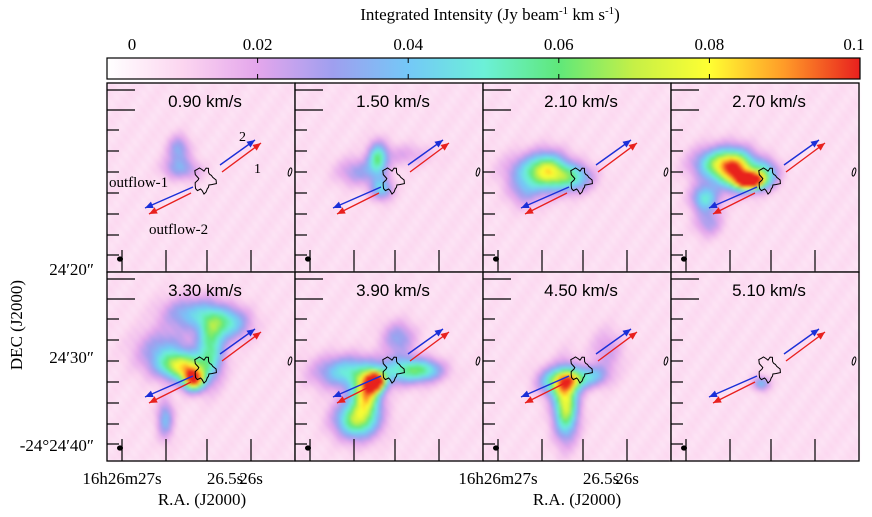  What do you see at coordinates (205, 101) in the screenshot?
I see `velocity-label: 0.90 km/s` at bounding box center [205, 101].